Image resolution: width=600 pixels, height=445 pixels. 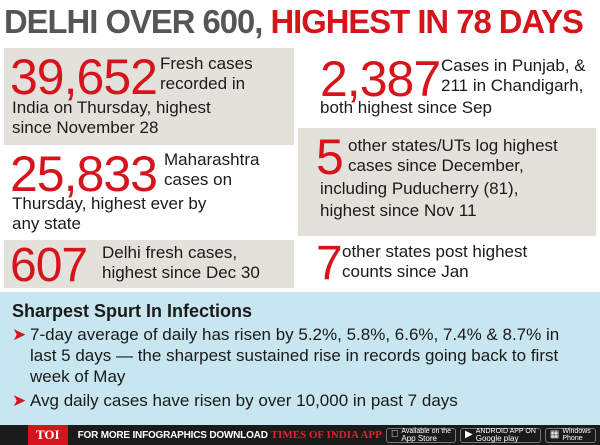 What do you see at coordinates (330, 157) in the screenshot?
I see `stat-number: 5` at bounding box center [330, 157].